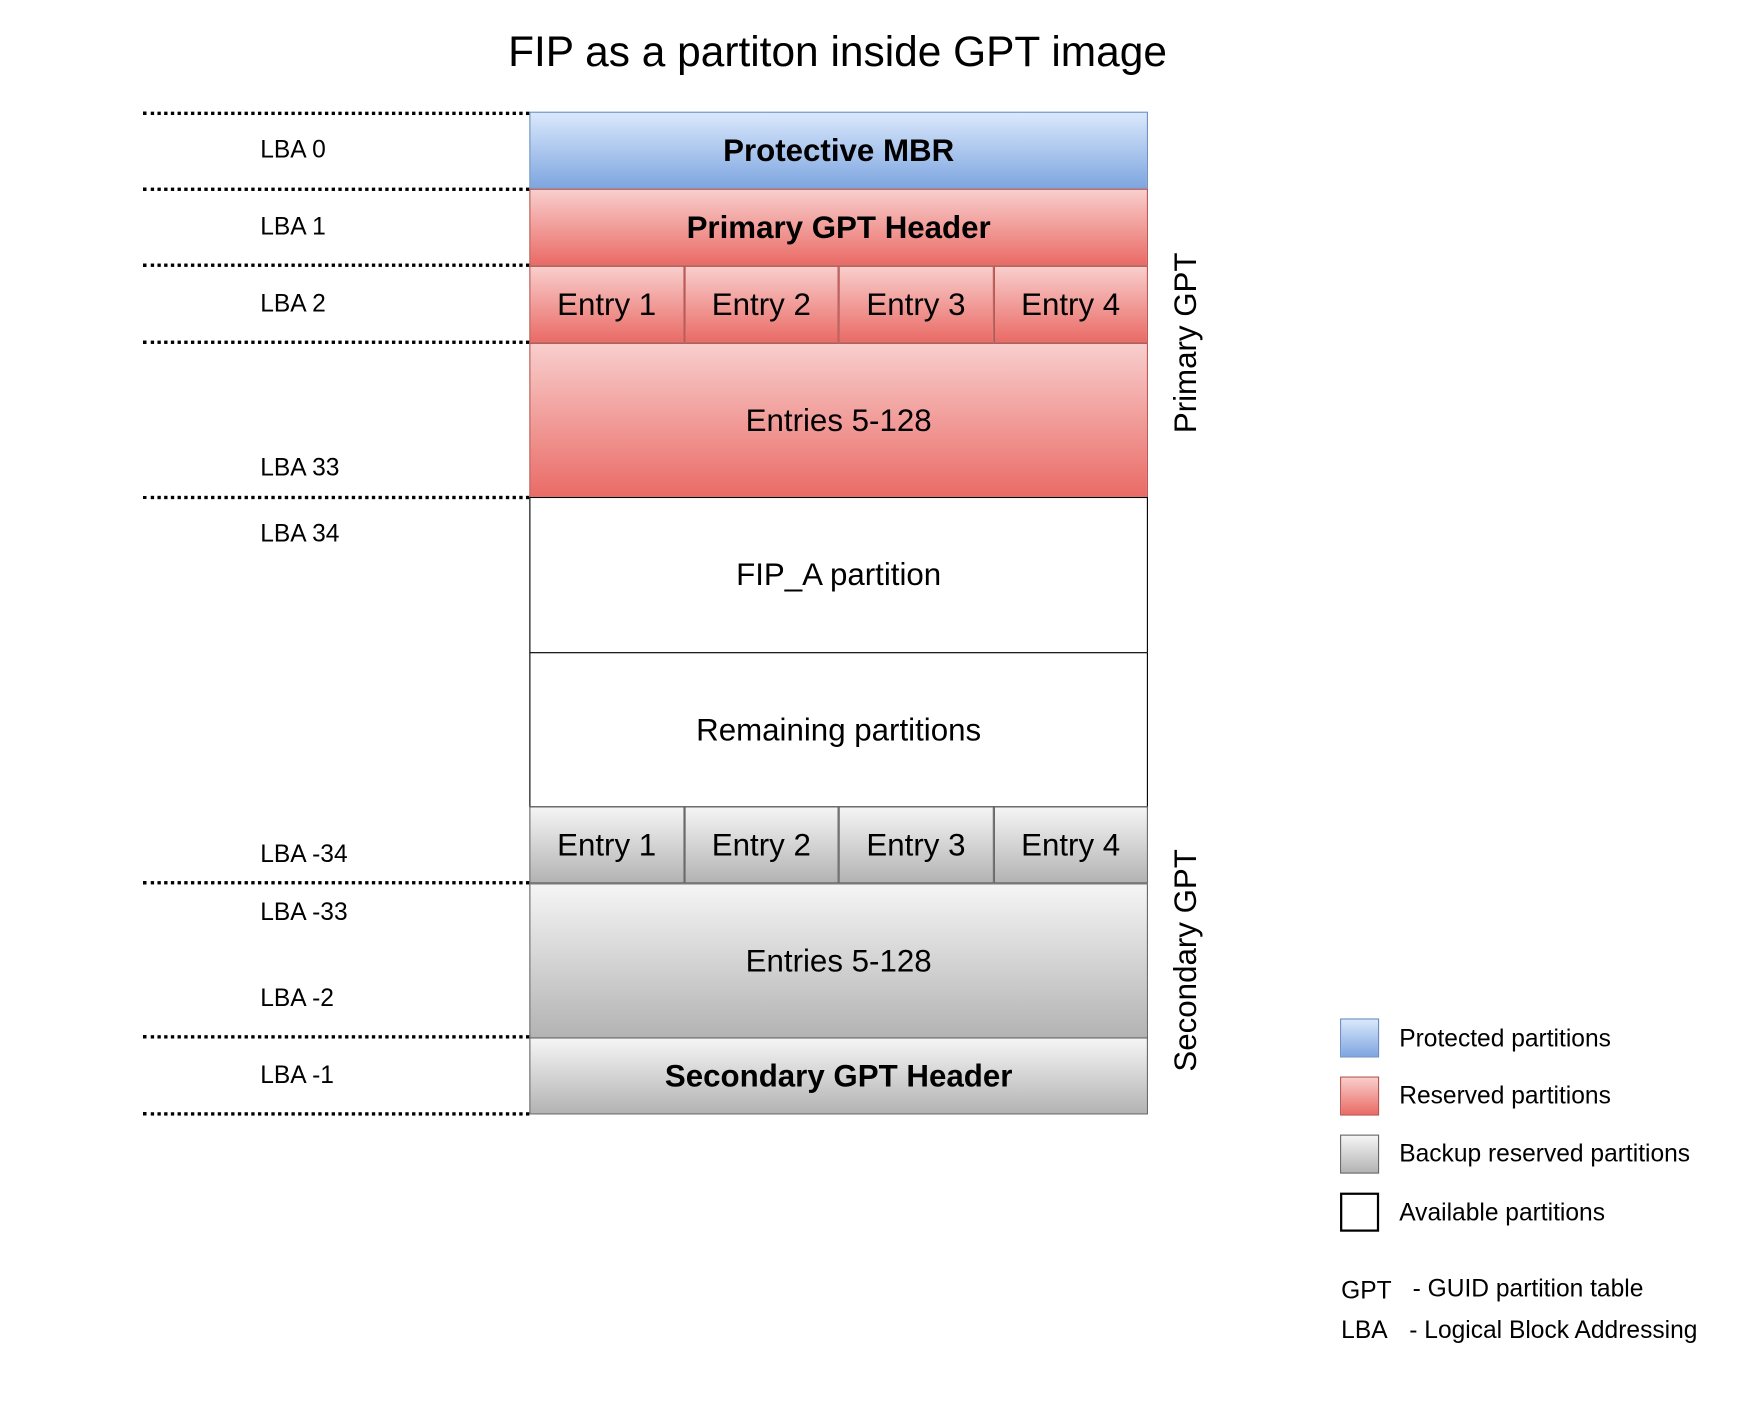  What do you see at coordinates (293, 303) in the screenshot?
I see `lba-label: LBA 2` at bounding box center [293, 303].